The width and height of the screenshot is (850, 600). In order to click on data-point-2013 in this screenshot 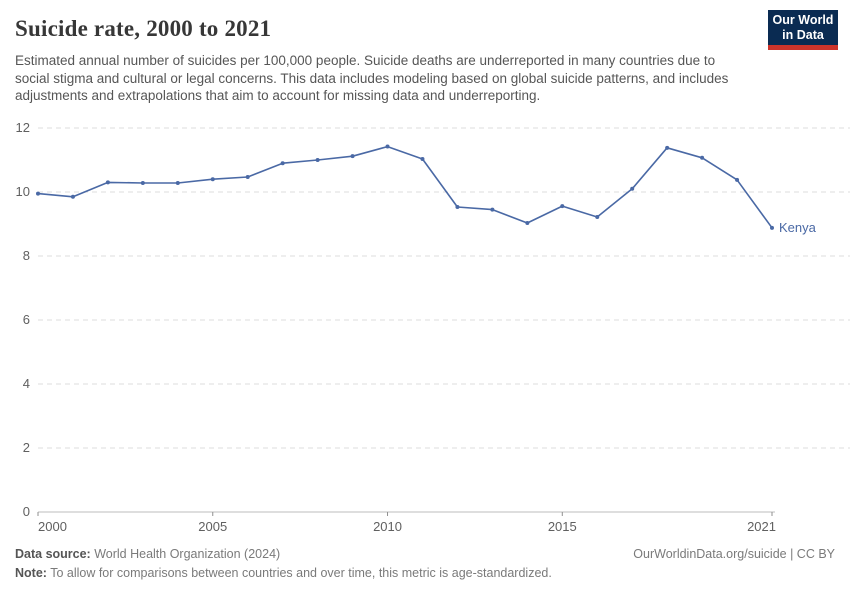, I will do `click(492, 209)`.